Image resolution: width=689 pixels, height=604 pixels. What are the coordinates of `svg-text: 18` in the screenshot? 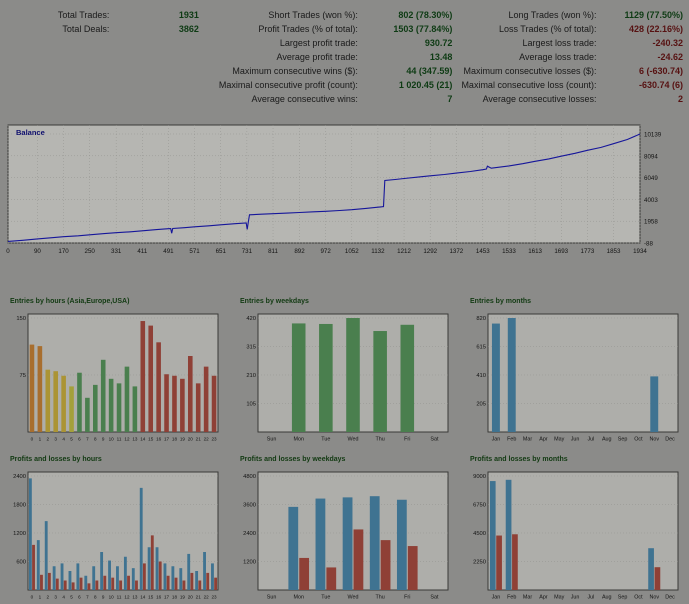 It's located at (175, 439).